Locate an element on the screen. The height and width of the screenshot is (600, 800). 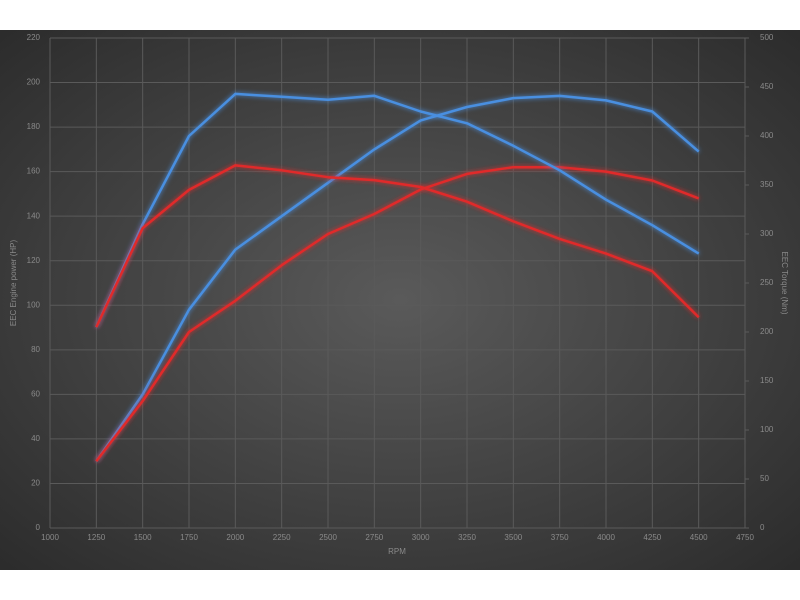
y2-tick-label: 250 is located at coordinates (767, 282).